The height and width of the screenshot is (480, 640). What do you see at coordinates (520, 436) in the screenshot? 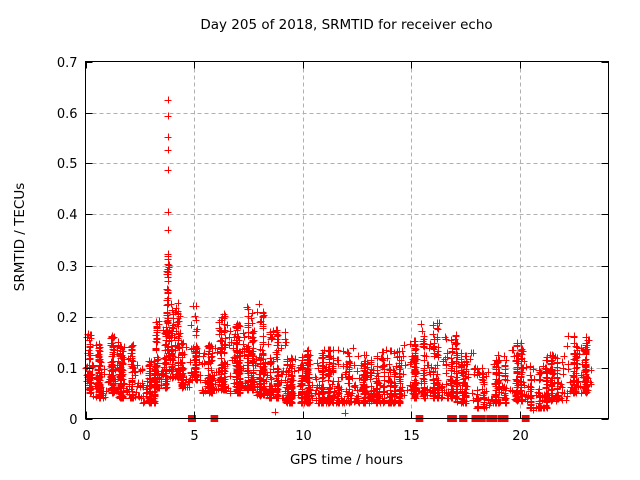
I see `svg-text: 20` at bounding box center [520, 436].